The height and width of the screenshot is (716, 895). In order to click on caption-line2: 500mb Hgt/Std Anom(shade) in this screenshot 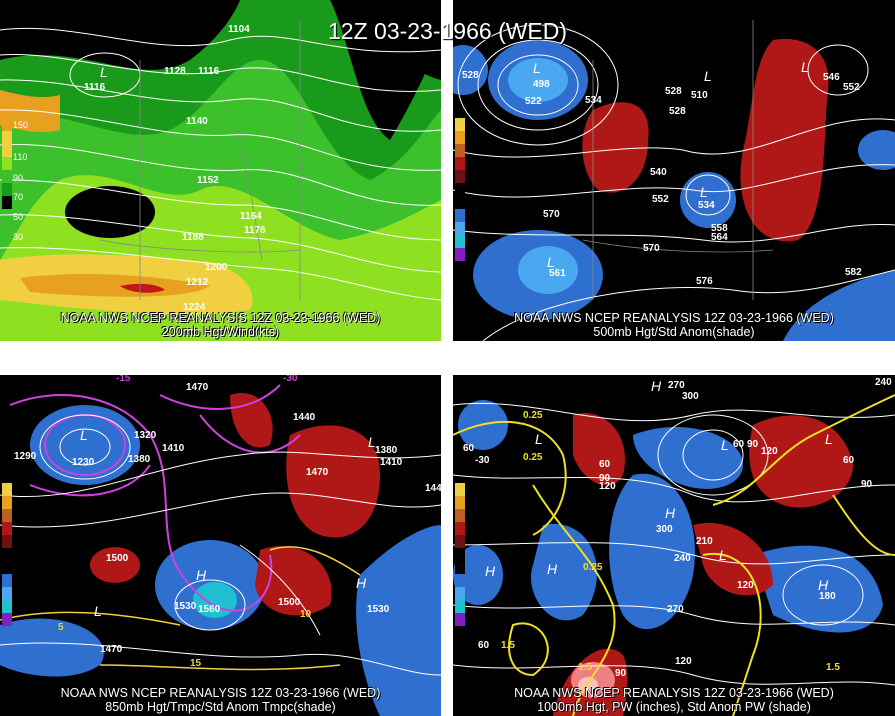, I will do `click(674, 332)`.